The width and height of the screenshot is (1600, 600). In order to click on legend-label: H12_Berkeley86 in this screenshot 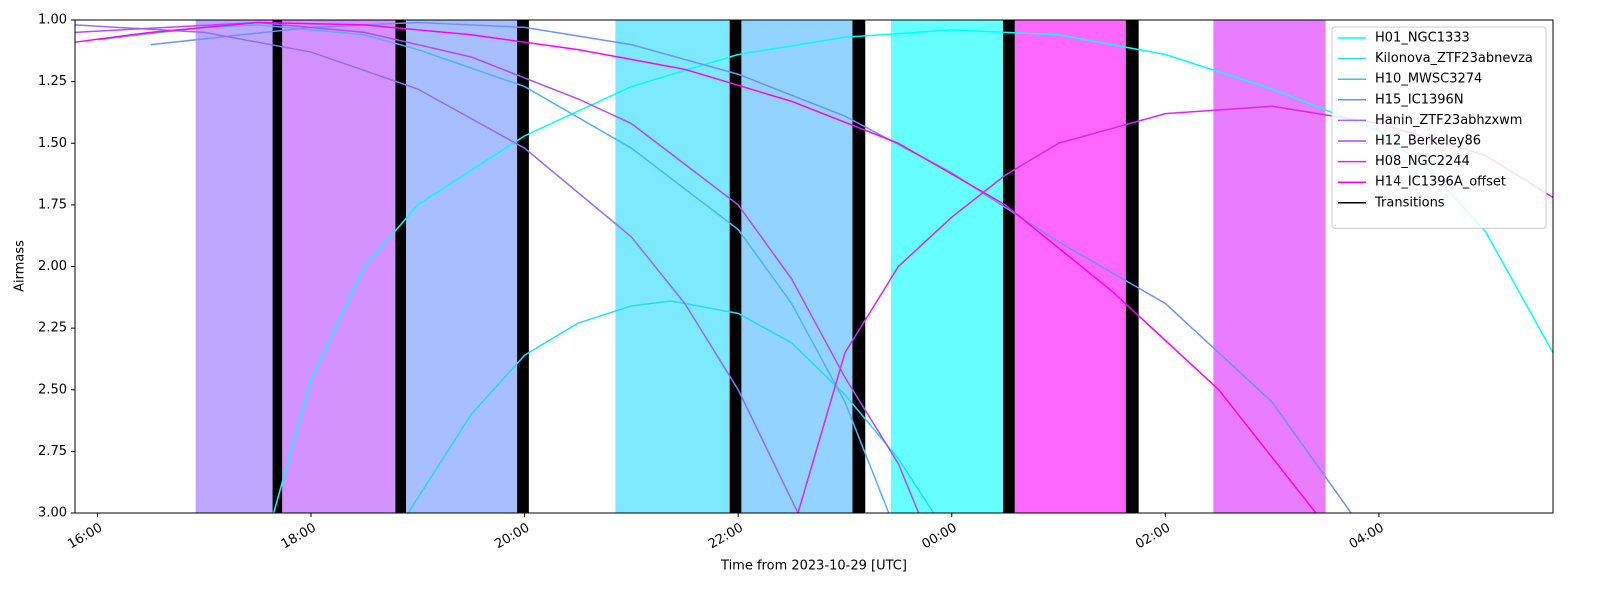, I will do `click(1428, 141)`.